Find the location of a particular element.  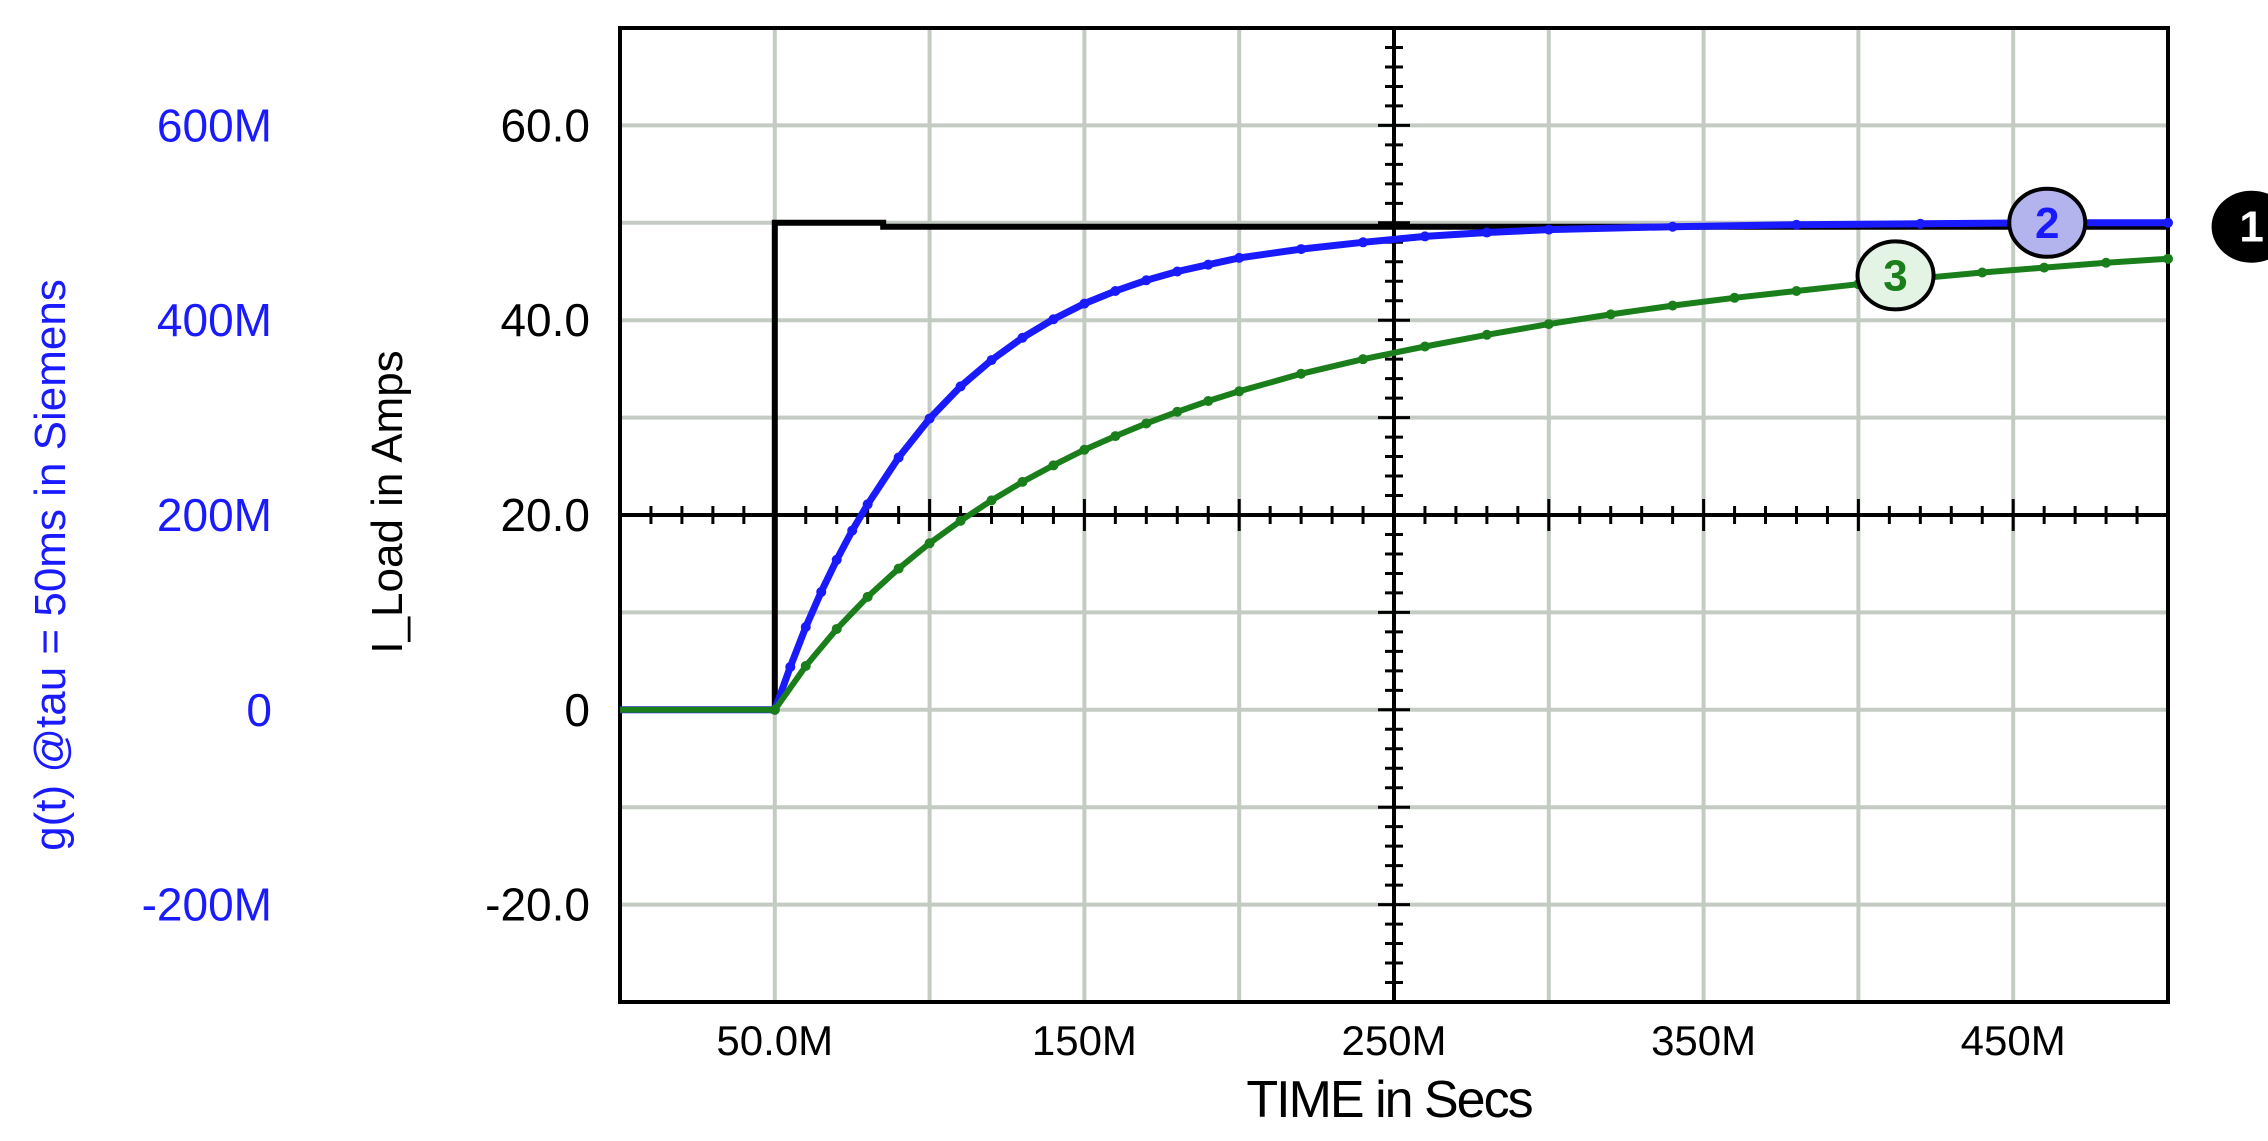

x-tick-label: 250M is located at coordinates (1393, 1040).